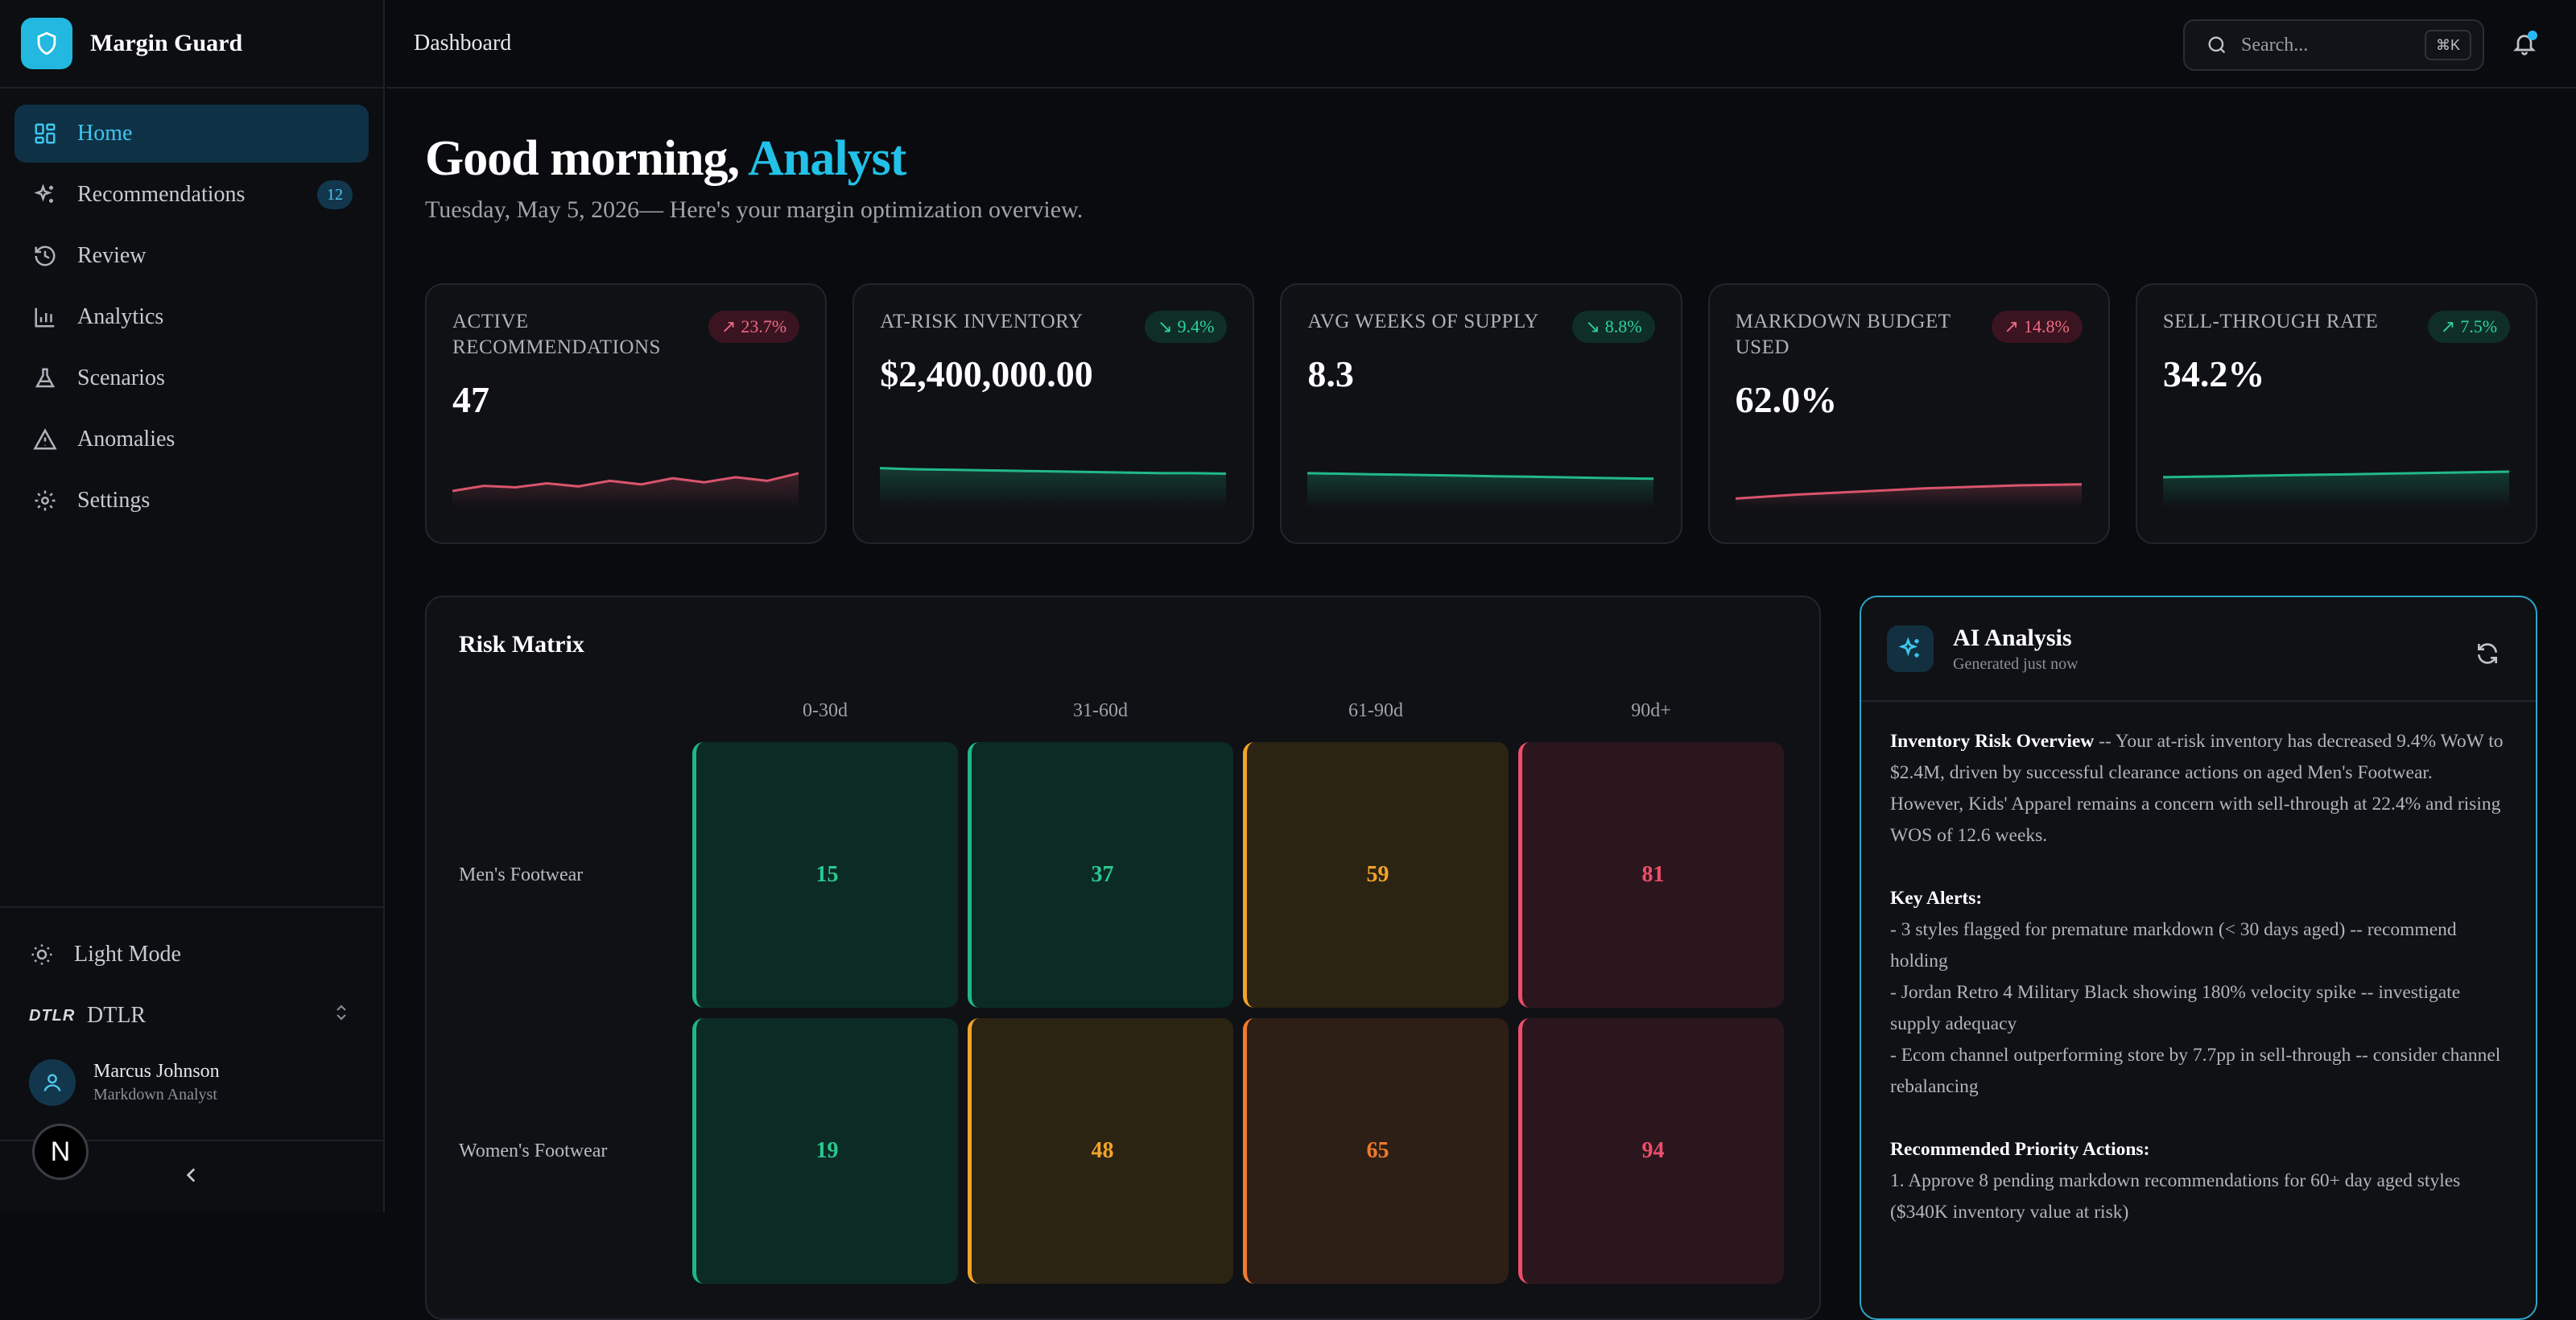  What do you see at coordinates (2524, 45) in the screenshot?
I see `notifications-button` at bounding box center [2524, 45].